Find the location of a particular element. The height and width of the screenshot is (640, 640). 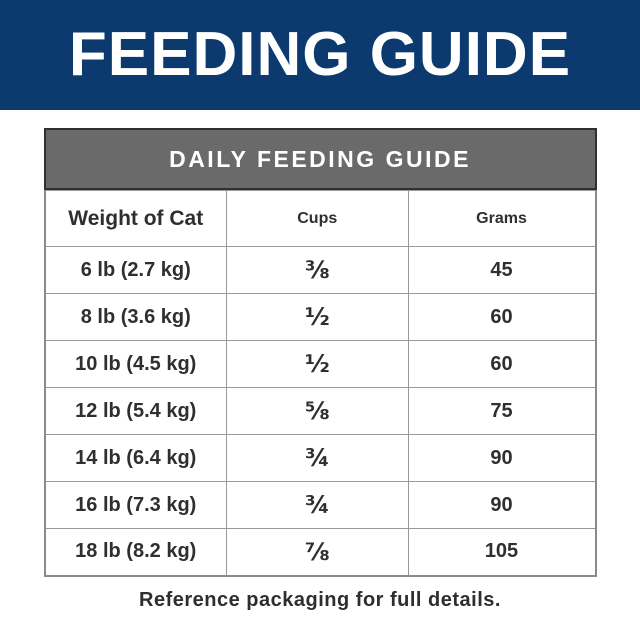

table-row: 8 lb (3.6 kg) ½ 60 is located at coordinates (320, 317).